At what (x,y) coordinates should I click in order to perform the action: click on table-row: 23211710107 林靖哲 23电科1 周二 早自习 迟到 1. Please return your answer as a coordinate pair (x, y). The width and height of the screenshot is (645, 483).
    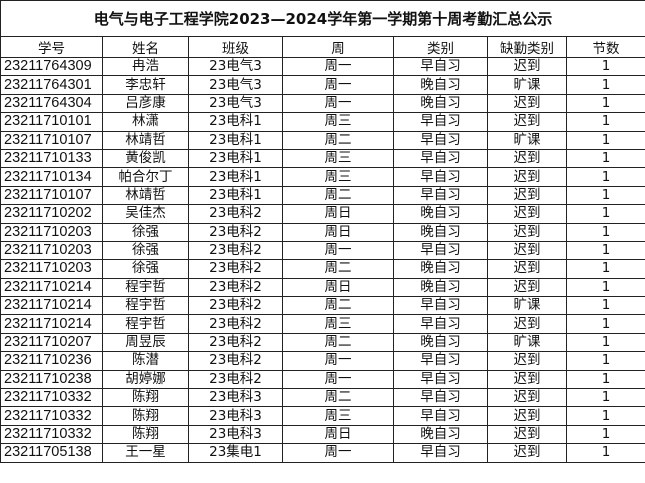
    Looking at the image, I should click on (322, 195).